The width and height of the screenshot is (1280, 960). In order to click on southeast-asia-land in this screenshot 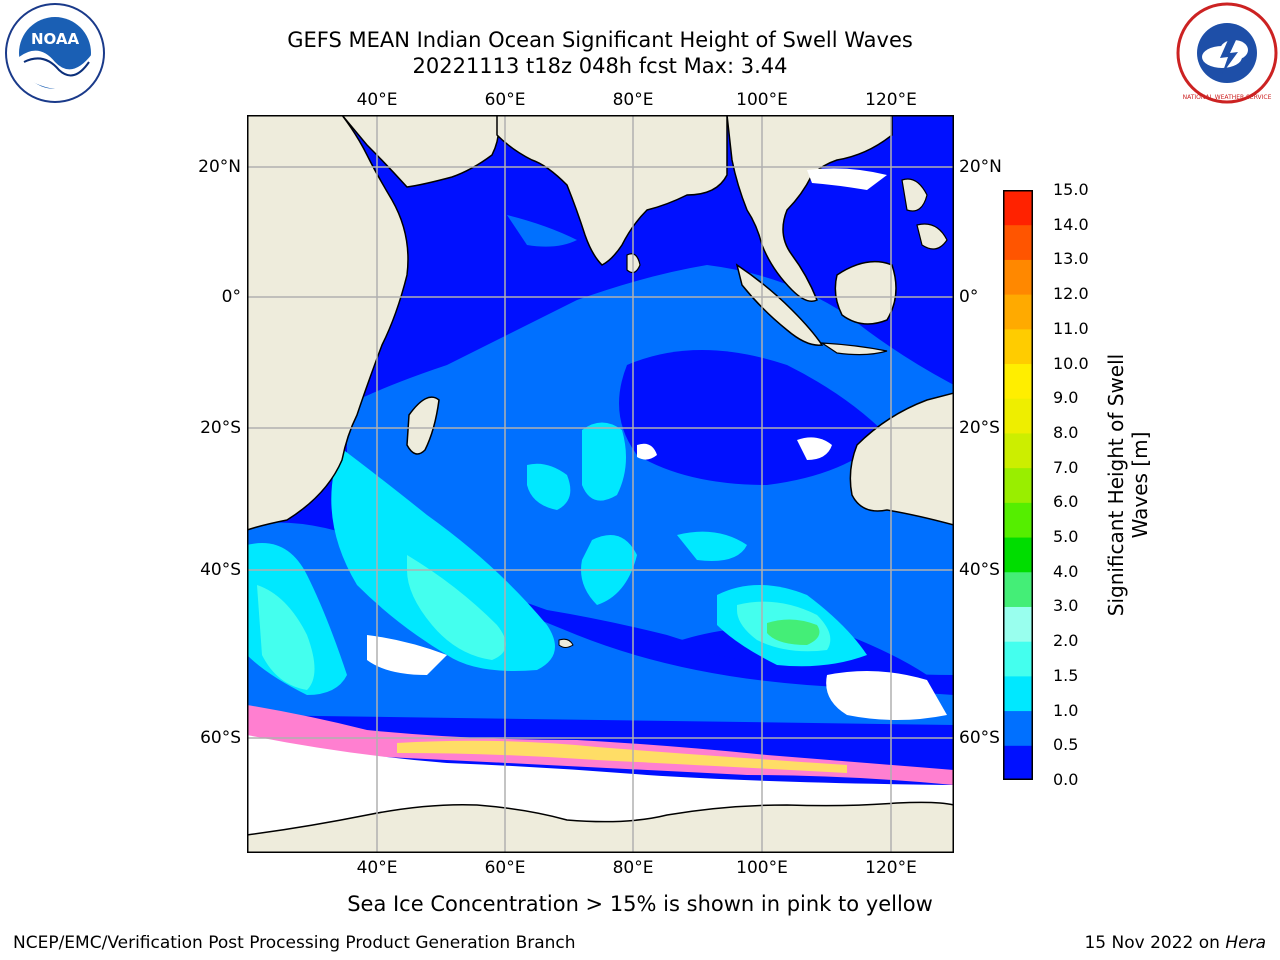, I will do `click(809, 208)`.